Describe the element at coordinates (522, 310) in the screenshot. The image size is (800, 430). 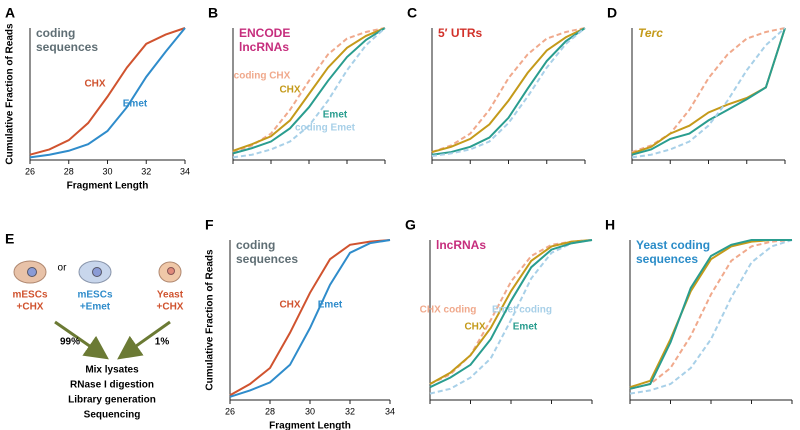
I see `series-label: Emet coding` at that location.